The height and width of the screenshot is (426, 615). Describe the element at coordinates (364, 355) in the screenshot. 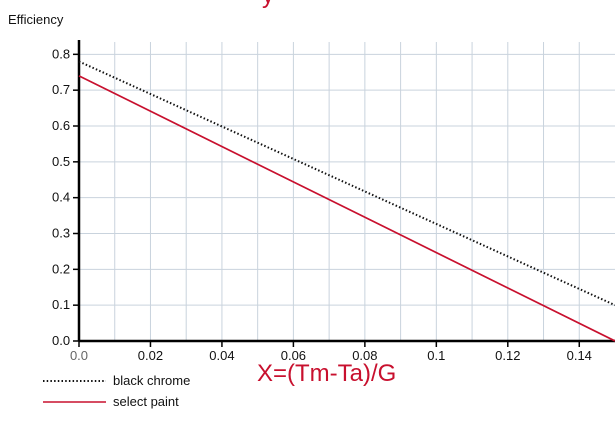

I see `x-tick-label: 0.08` at that location.